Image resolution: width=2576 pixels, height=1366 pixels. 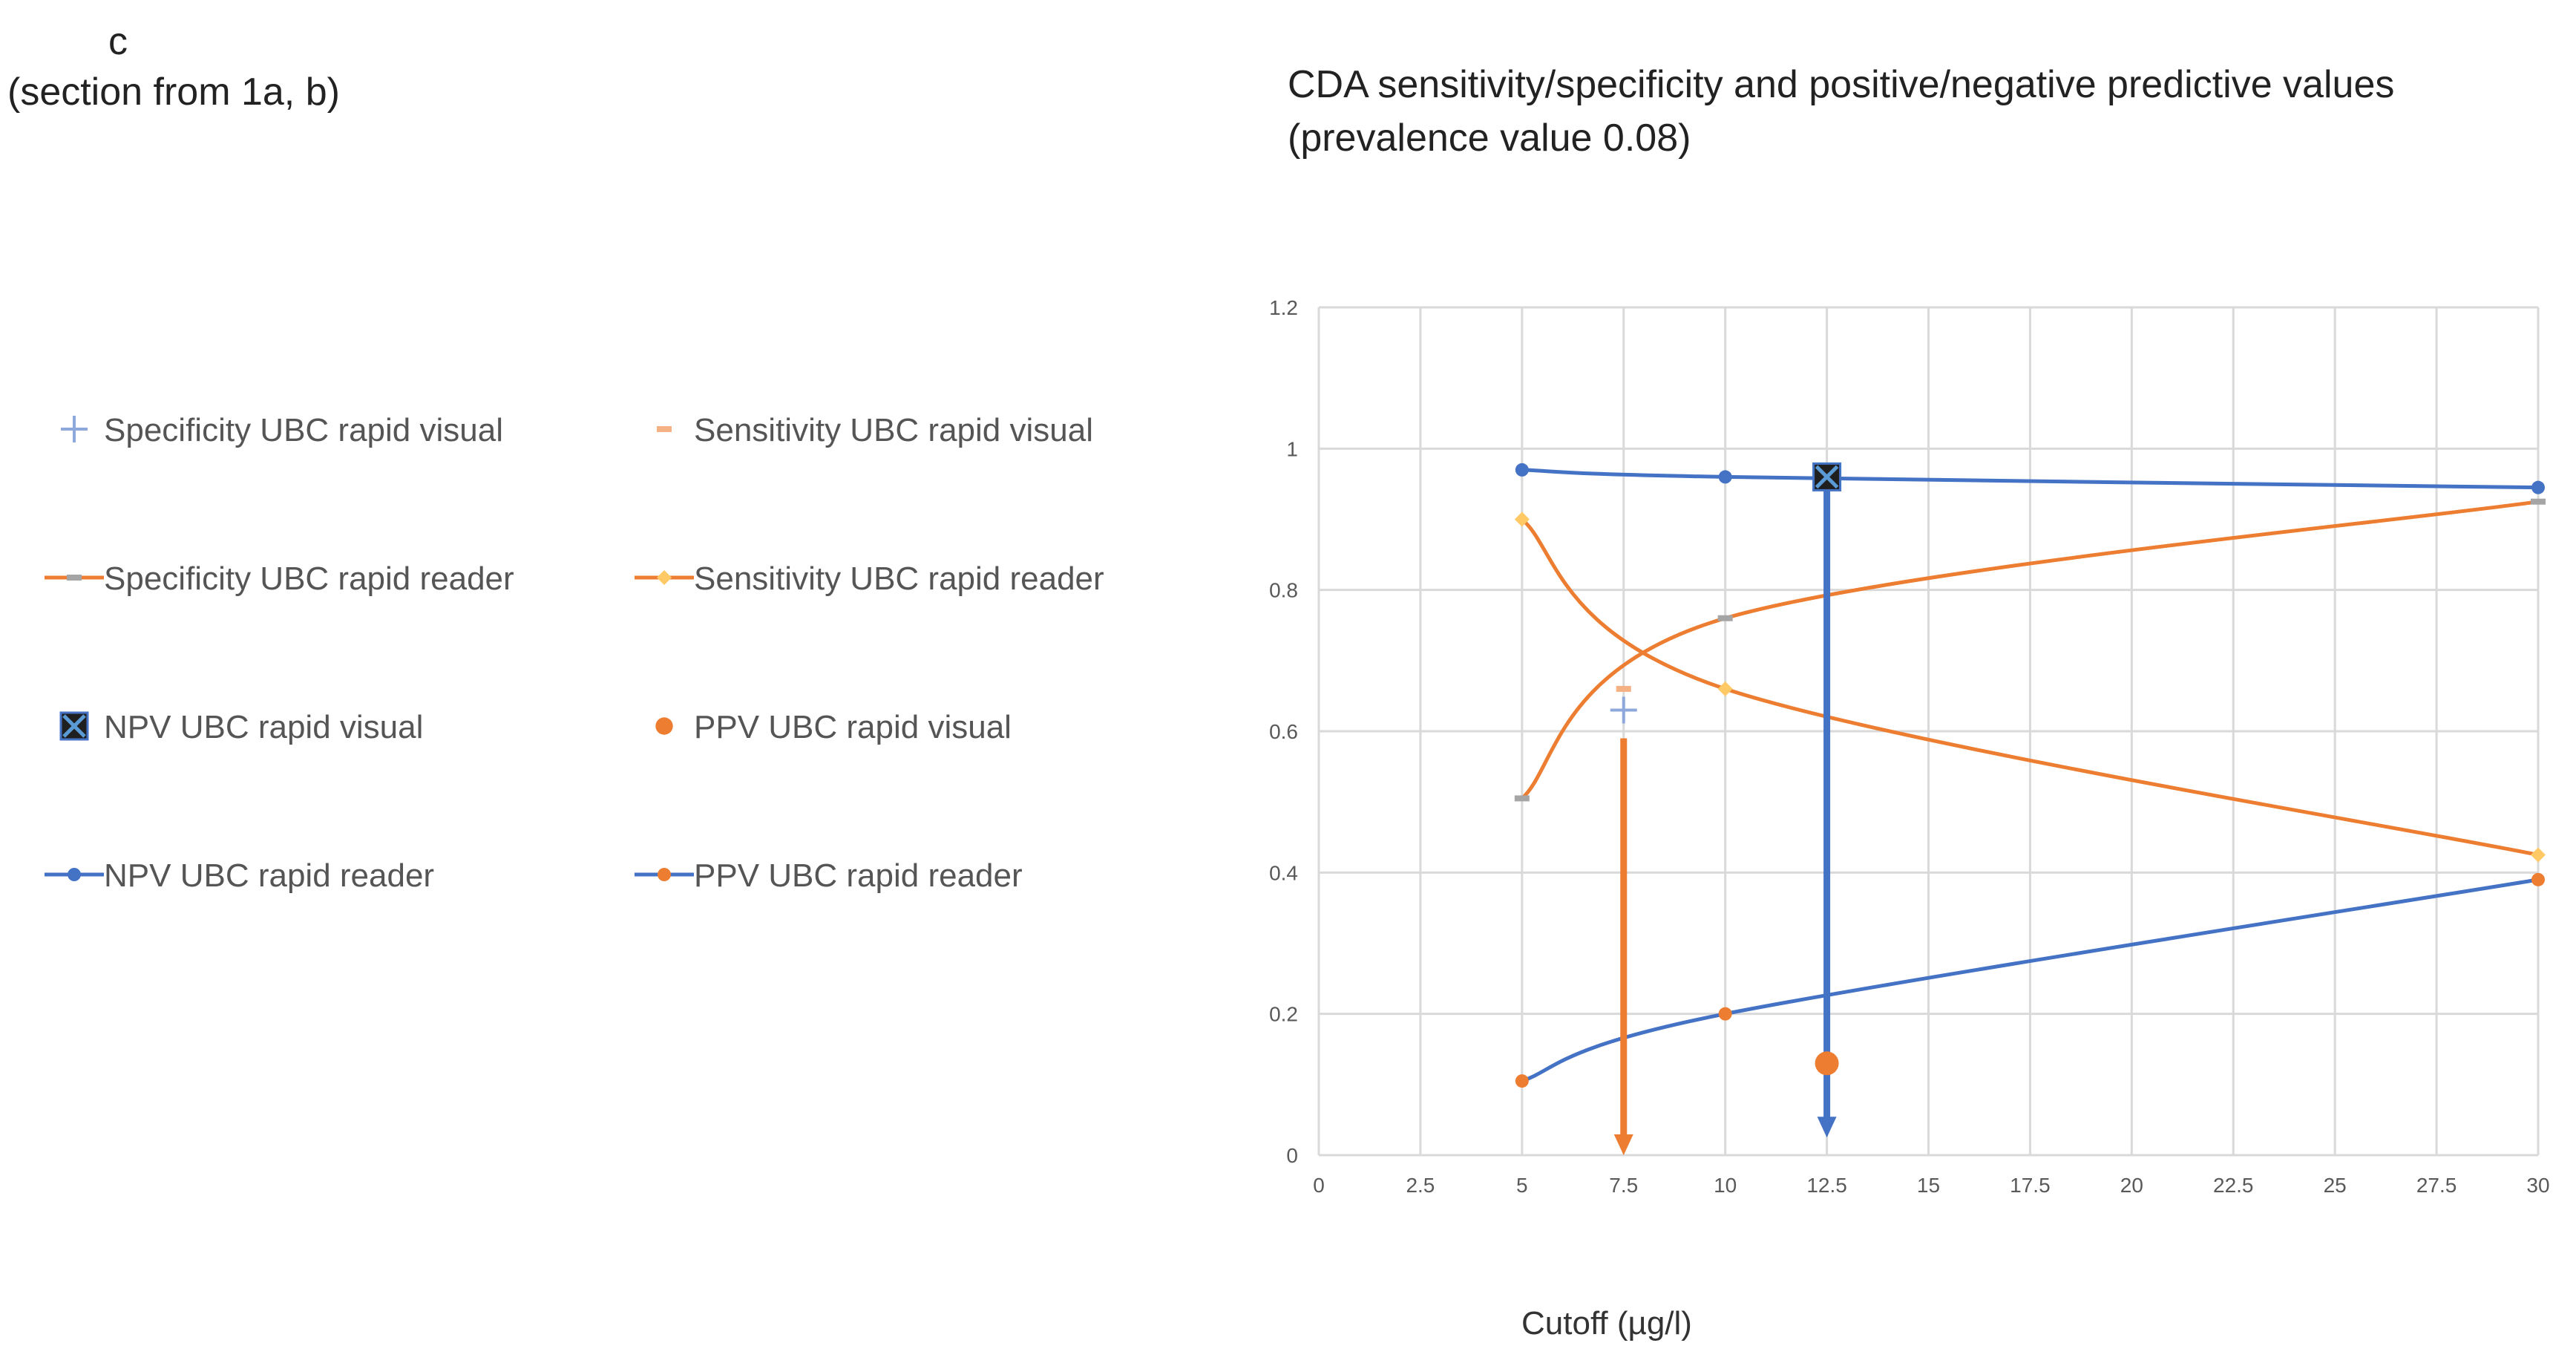 I want to click on x-tick-label: 22.5, so click(x=2233, y=1185).